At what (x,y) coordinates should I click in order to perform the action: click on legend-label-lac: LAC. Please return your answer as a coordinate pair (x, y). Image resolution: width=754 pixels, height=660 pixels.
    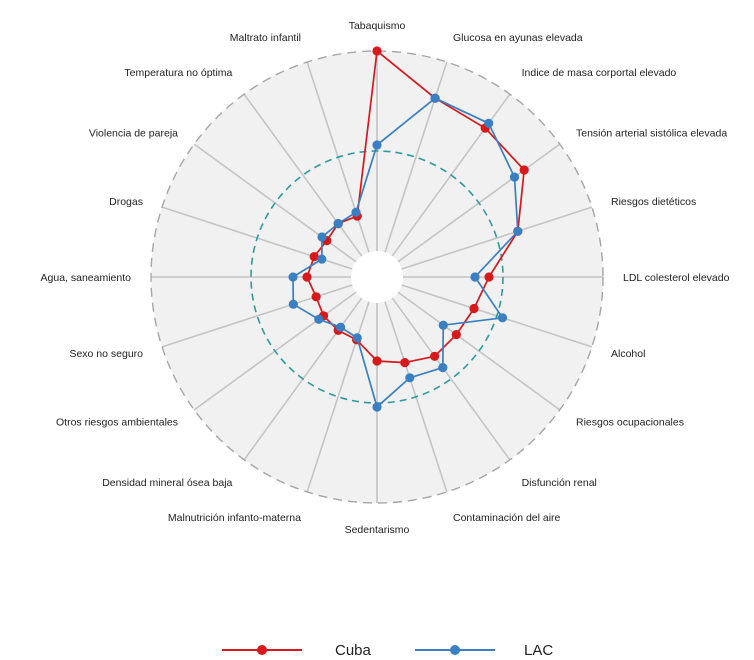
    Looking at the image, I should click on (538, 650).